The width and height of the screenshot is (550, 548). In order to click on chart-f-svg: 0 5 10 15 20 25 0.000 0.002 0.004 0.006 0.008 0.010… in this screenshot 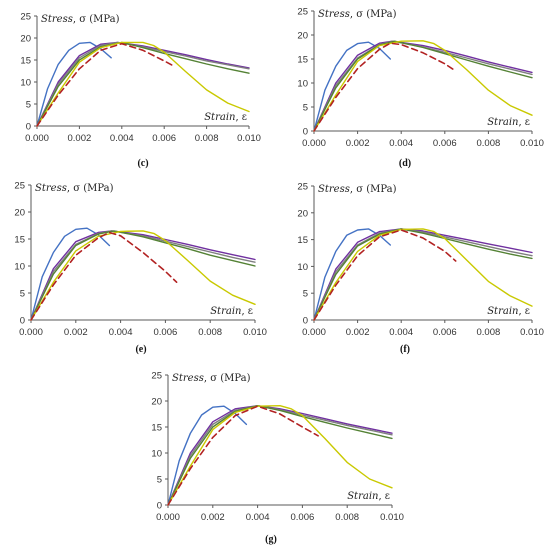, I will do `click(420, 260)`.